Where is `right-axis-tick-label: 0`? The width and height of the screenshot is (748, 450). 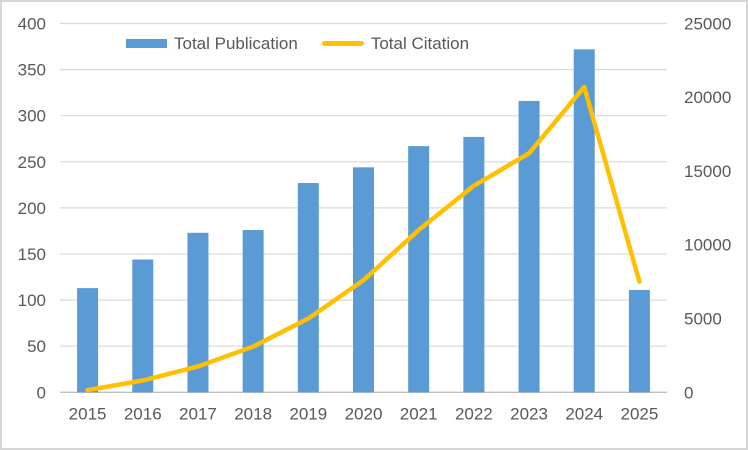 right-axis-tick-label: 0 is located at coordinates (688, 392).